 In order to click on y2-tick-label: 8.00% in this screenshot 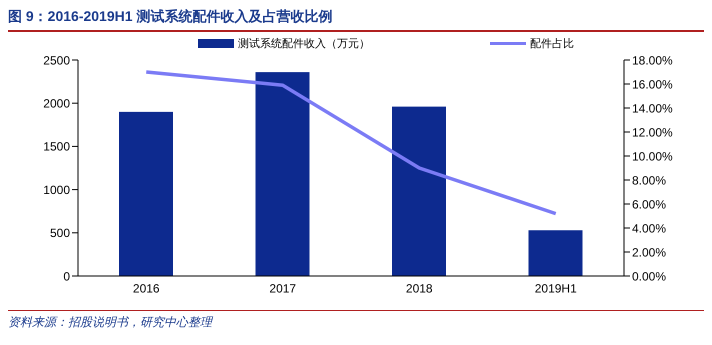, I will do `click(649, 180)`.